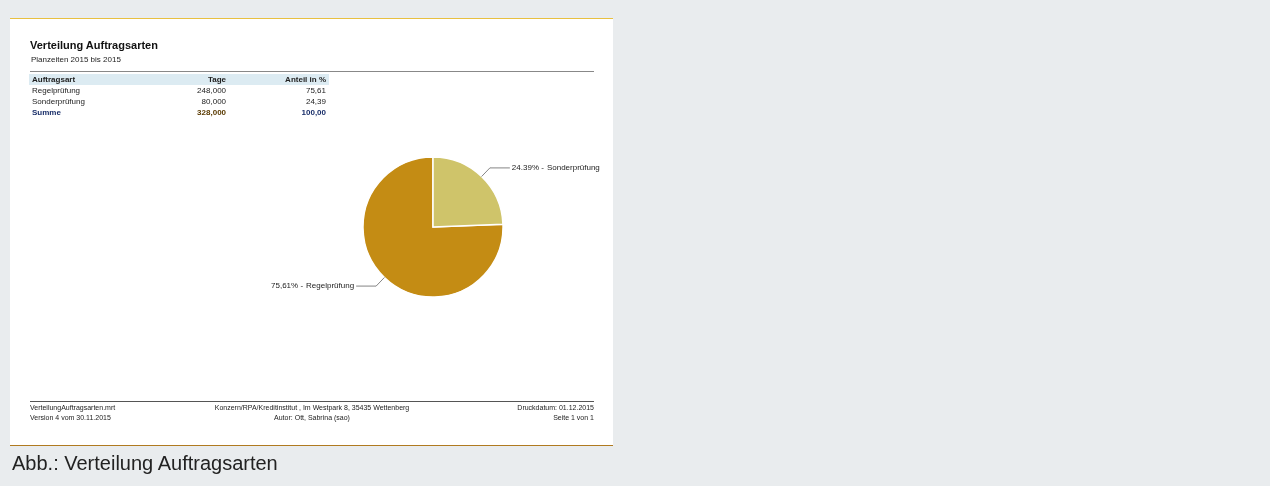  Describe the element at coordinates (212, 112) in the screenshot. I see `text: 328,000` at that location.